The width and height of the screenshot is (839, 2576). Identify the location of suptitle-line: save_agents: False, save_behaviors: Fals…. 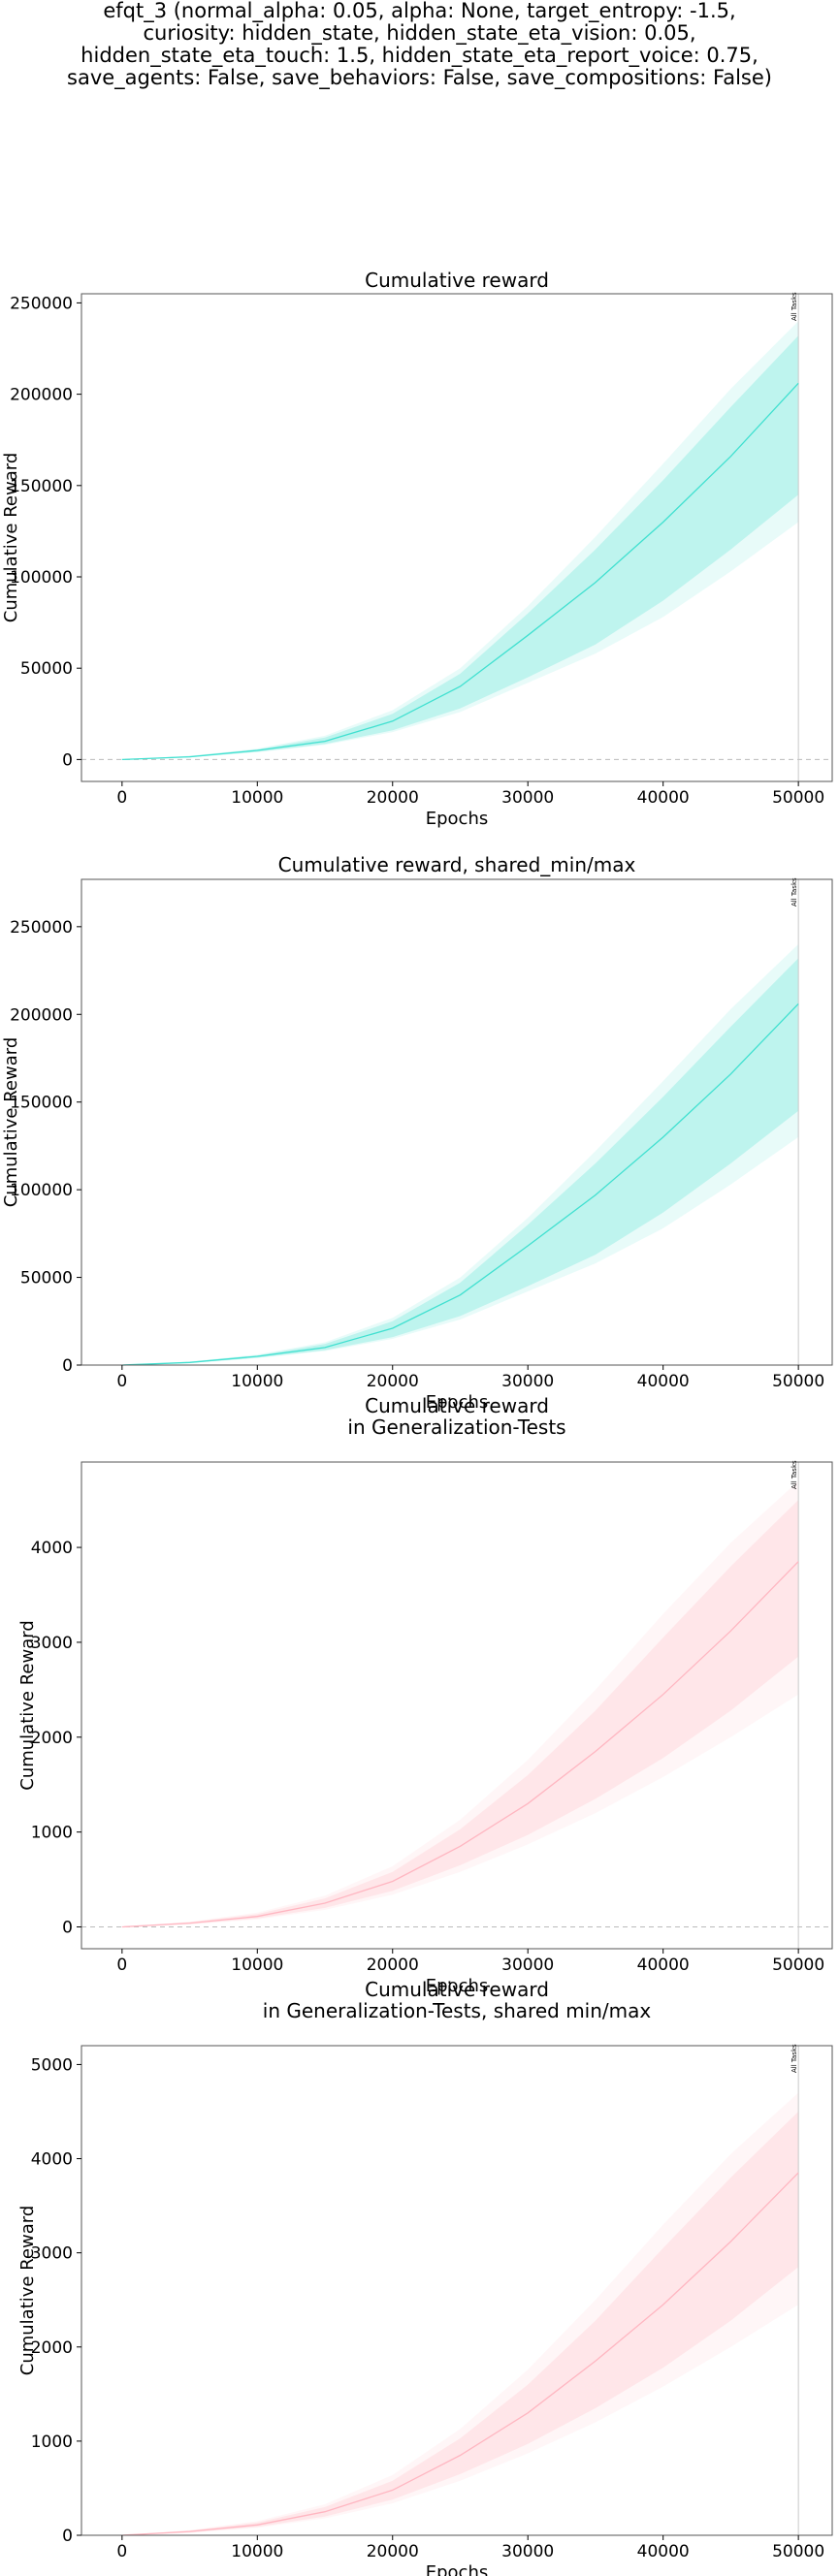
(419, 78).